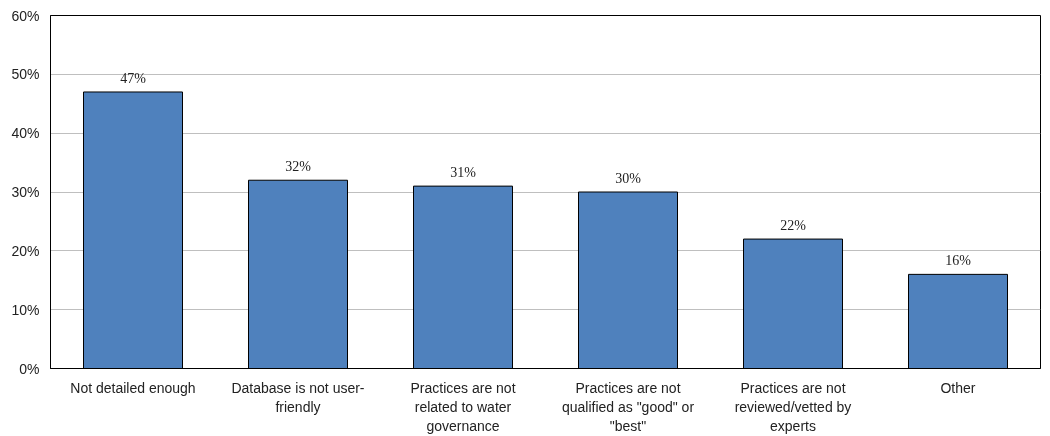 The image size is (1050, 436). What do you see at coordinates (133, 387) in the screenshot?
I see `x-tick-label: Not detailed enough` at bounding box center [133, 387].